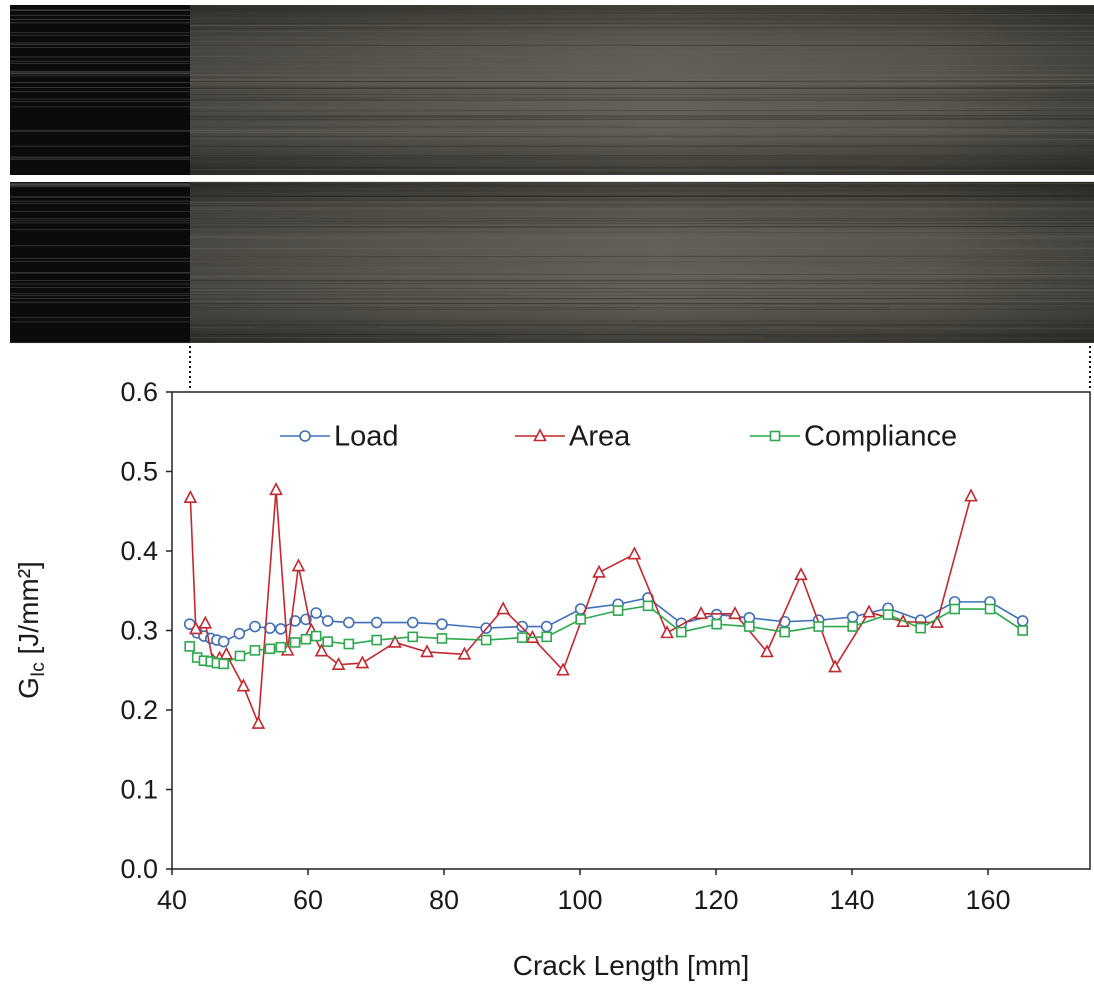  I want to click on y-tick-label: 0.1, so click(139, 790).